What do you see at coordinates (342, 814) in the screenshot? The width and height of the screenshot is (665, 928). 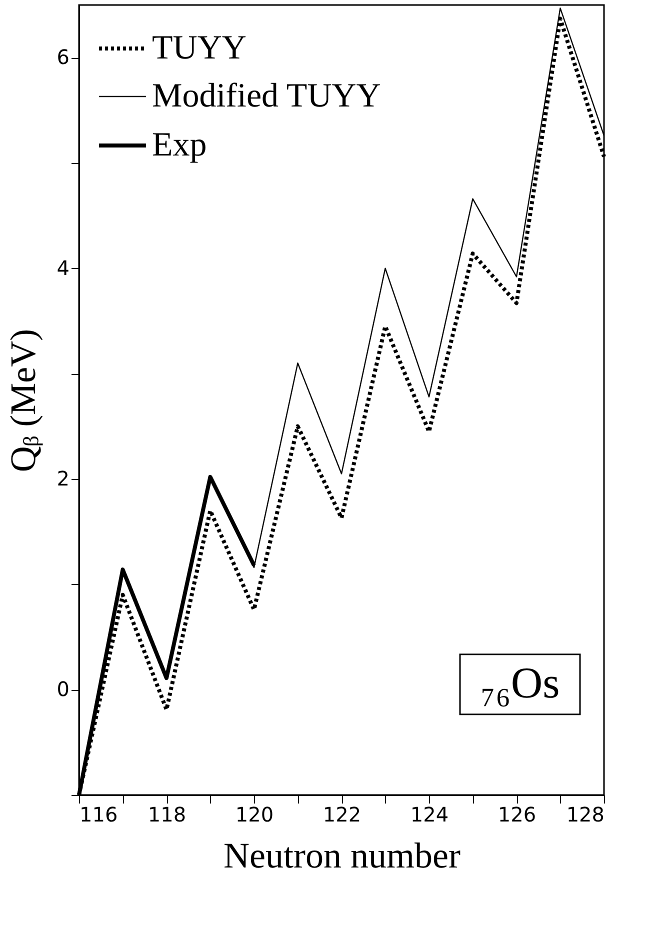 I see `x-tick-label: 122` at bounding box center [342, 814].